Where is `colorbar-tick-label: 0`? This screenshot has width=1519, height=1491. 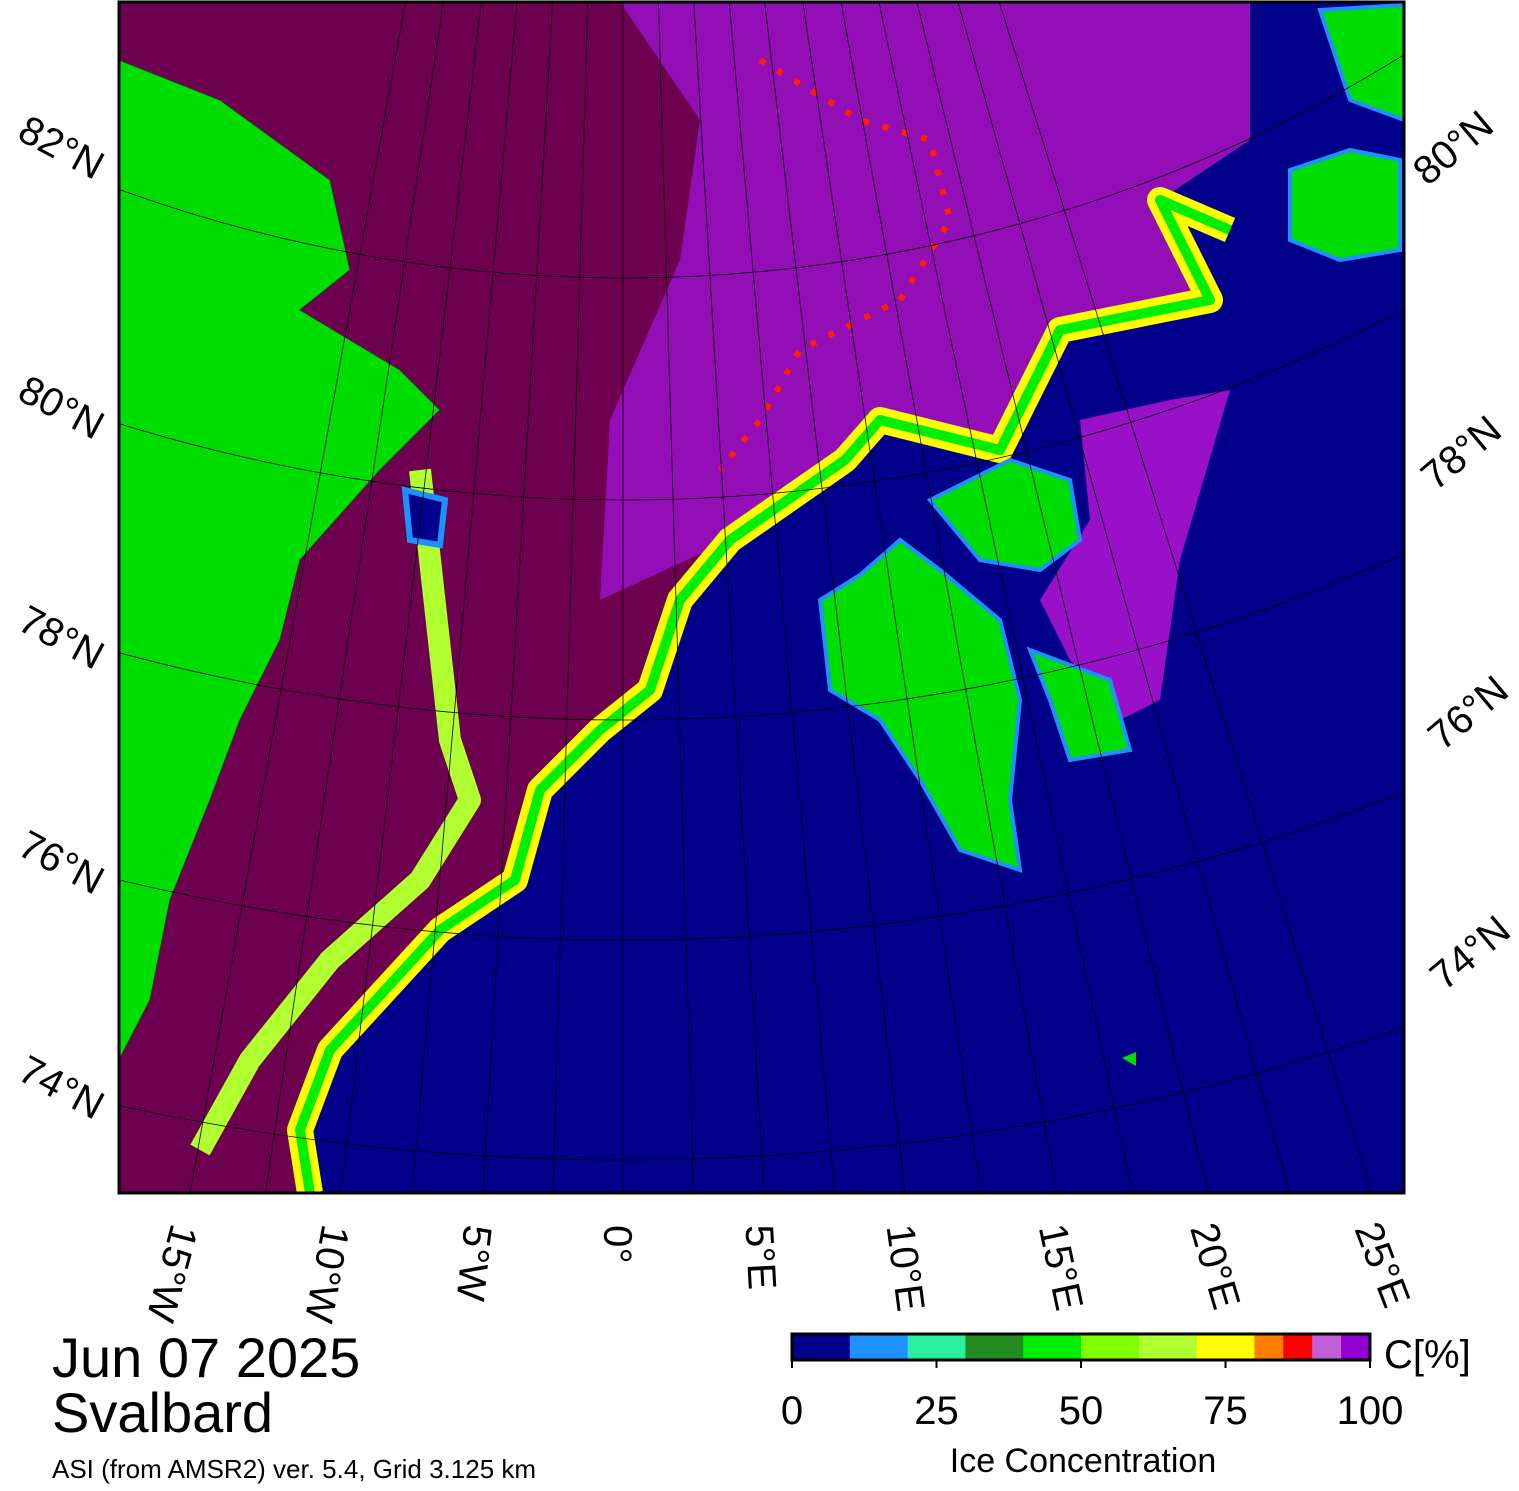
colorbar-tick-label: 0 is located at coordinates (792, 1411).